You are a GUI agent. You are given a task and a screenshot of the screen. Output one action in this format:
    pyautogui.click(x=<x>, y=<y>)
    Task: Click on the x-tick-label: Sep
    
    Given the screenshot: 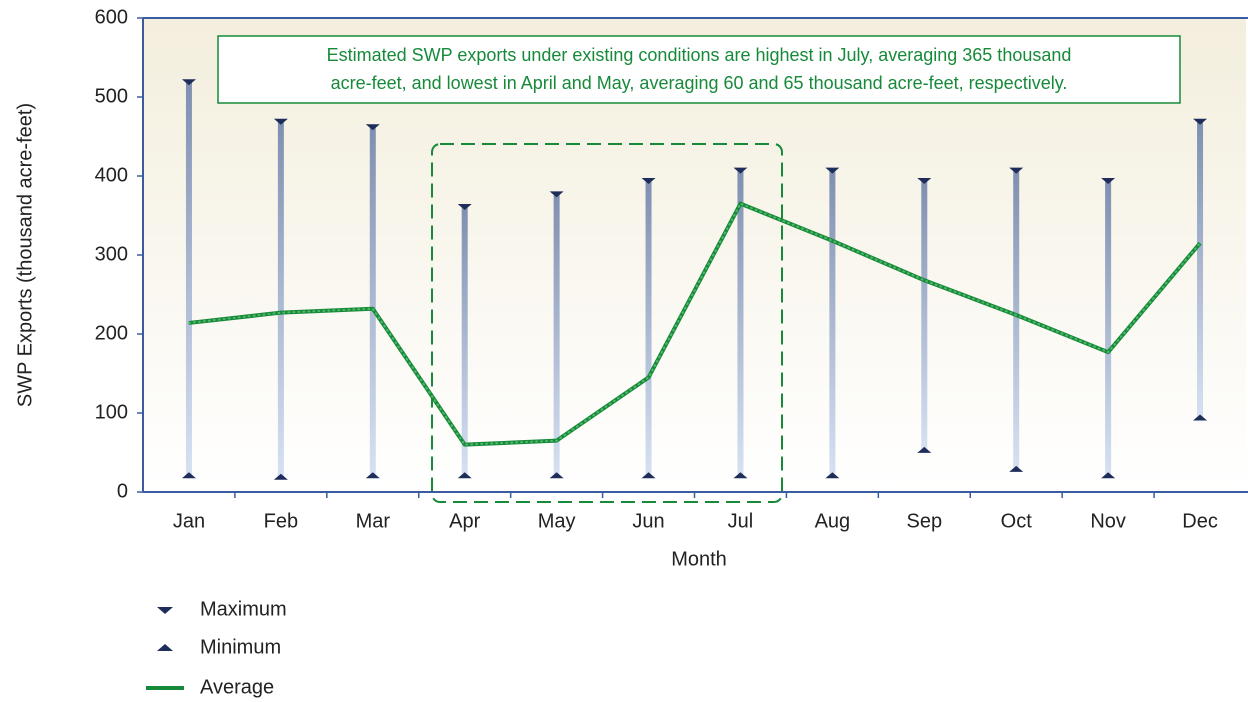 What is the action you would take?
    pyautogui.click(x=924, y=521)
    